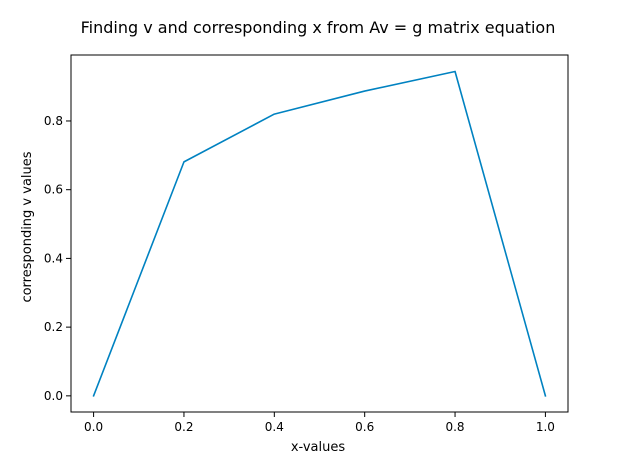 This screenshot has height=468, width=627. What do you see at coordinates (364, 427) in the screenshot?
I see `x-tick-label: 0.6` at bounding box center [364, 427].